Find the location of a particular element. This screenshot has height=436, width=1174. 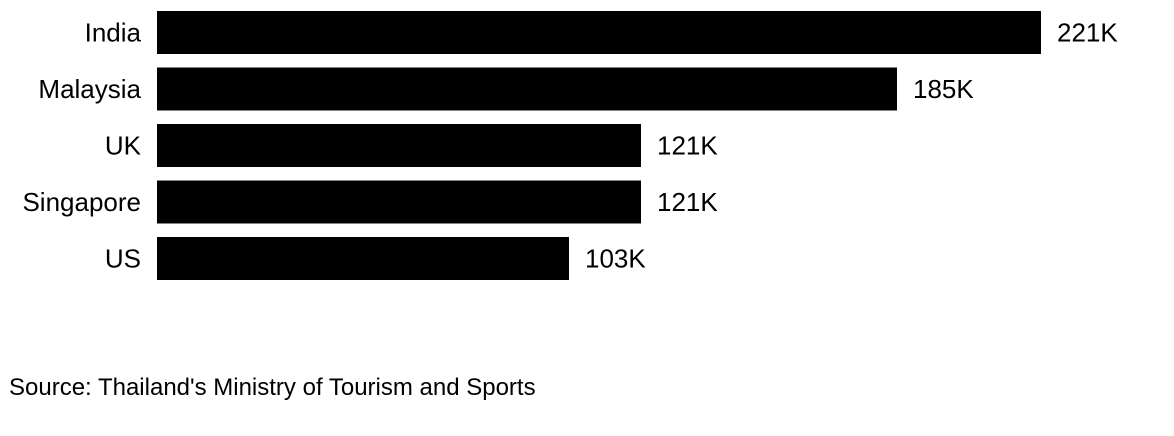

category-label-malaysia: Malaysia is located at coordinates (89, 89).